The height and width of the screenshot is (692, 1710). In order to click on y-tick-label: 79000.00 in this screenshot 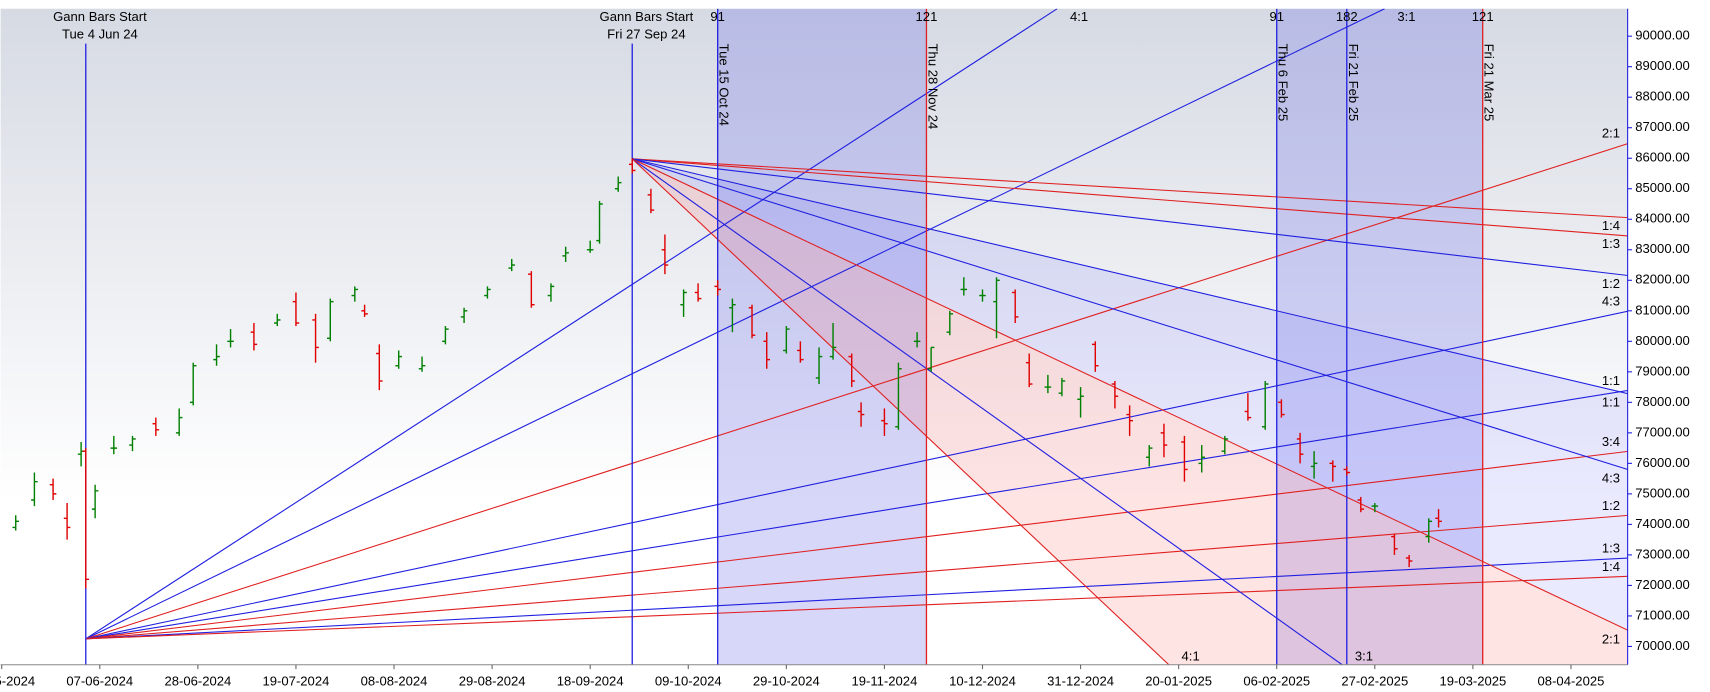, I will do `click(1662, 370)`.